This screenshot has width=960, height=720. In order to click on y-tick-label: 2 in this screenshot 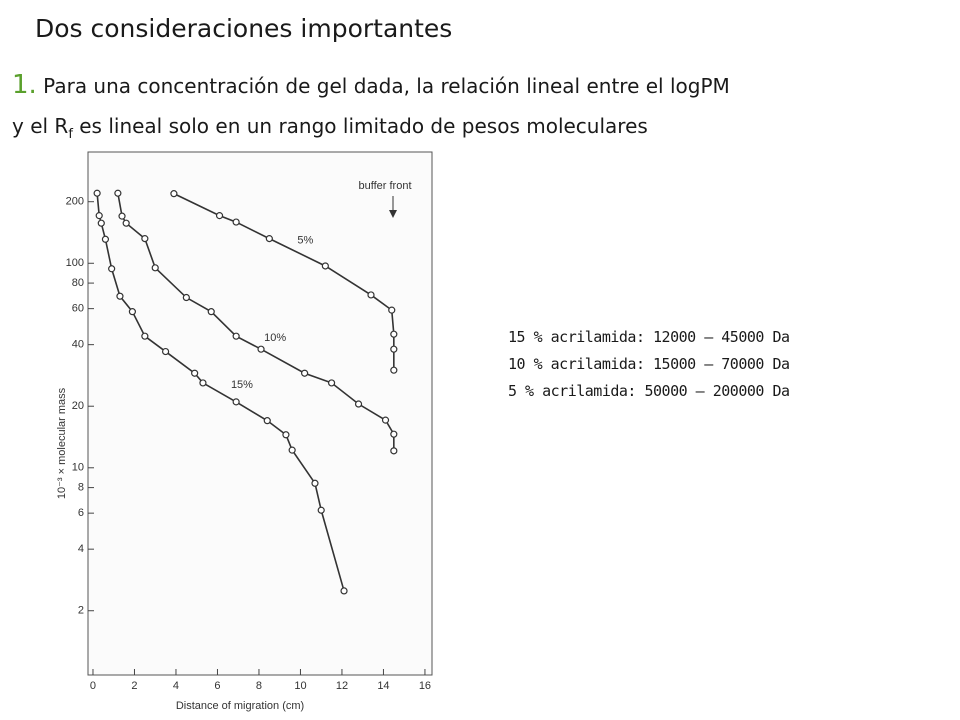, I will do `click(81, 611)`.